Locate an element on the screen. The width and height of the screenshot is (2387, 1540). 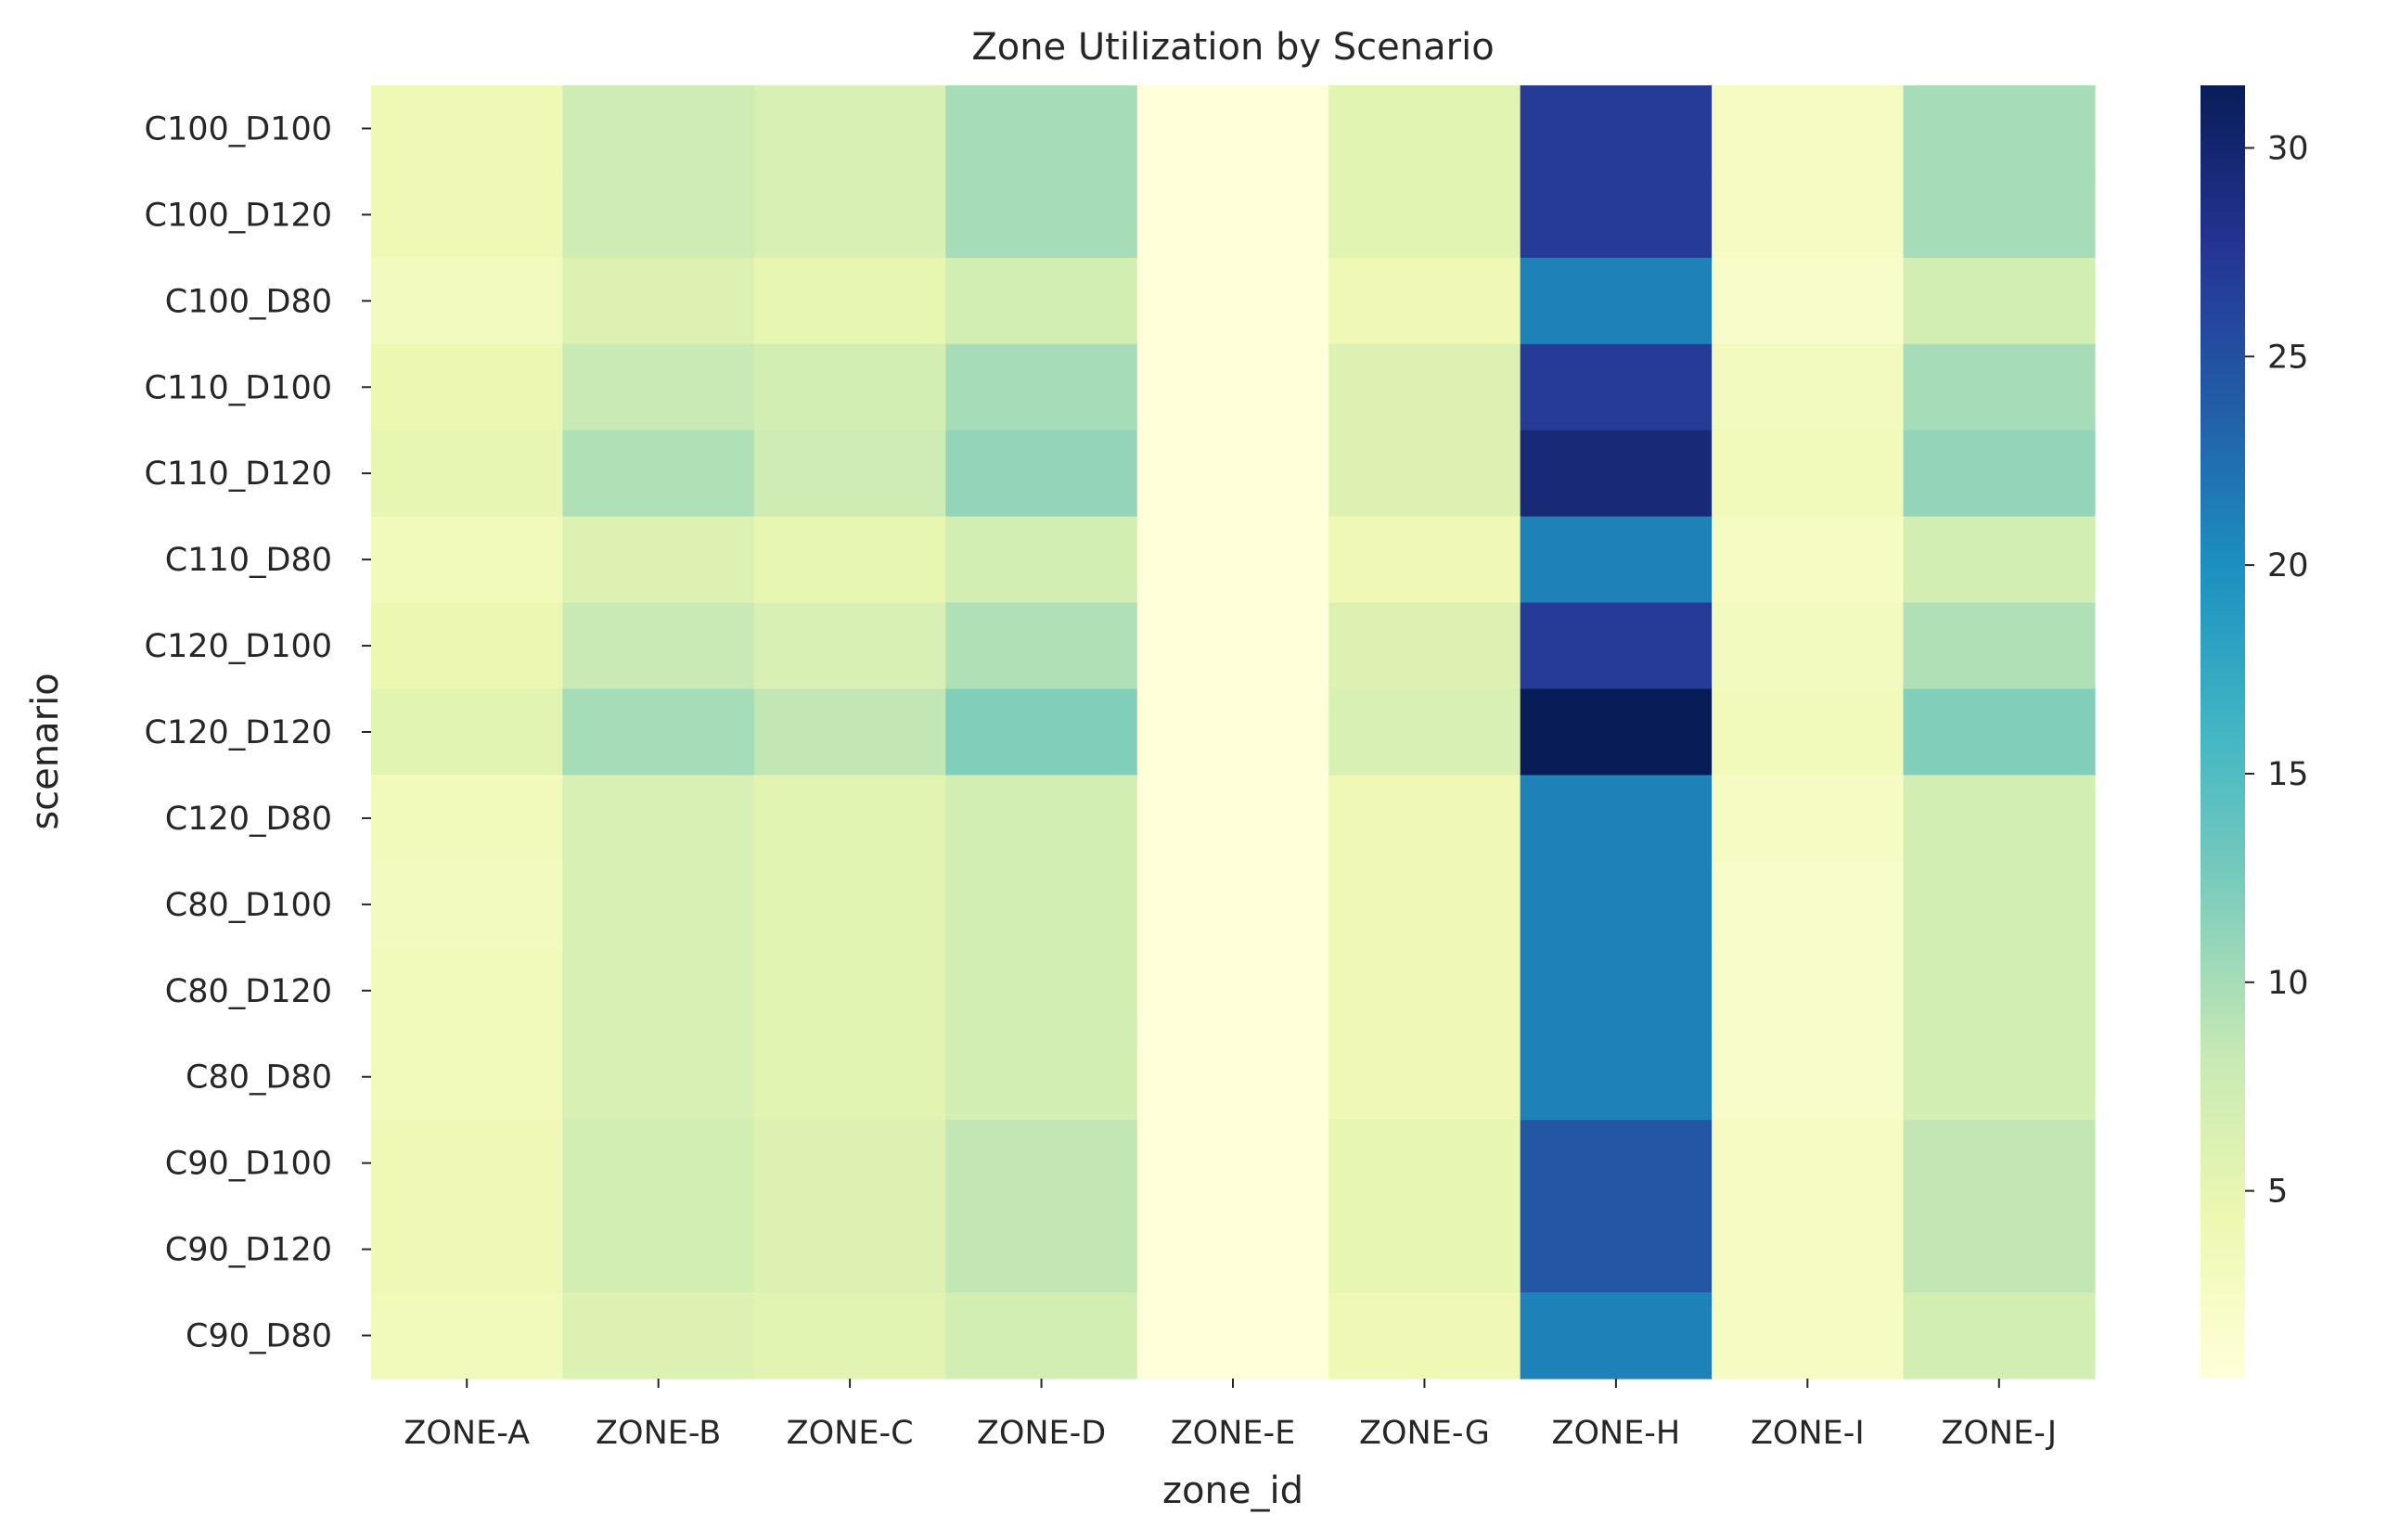
y-tick-label: C110_D100 is located at coordinates (239, 387).